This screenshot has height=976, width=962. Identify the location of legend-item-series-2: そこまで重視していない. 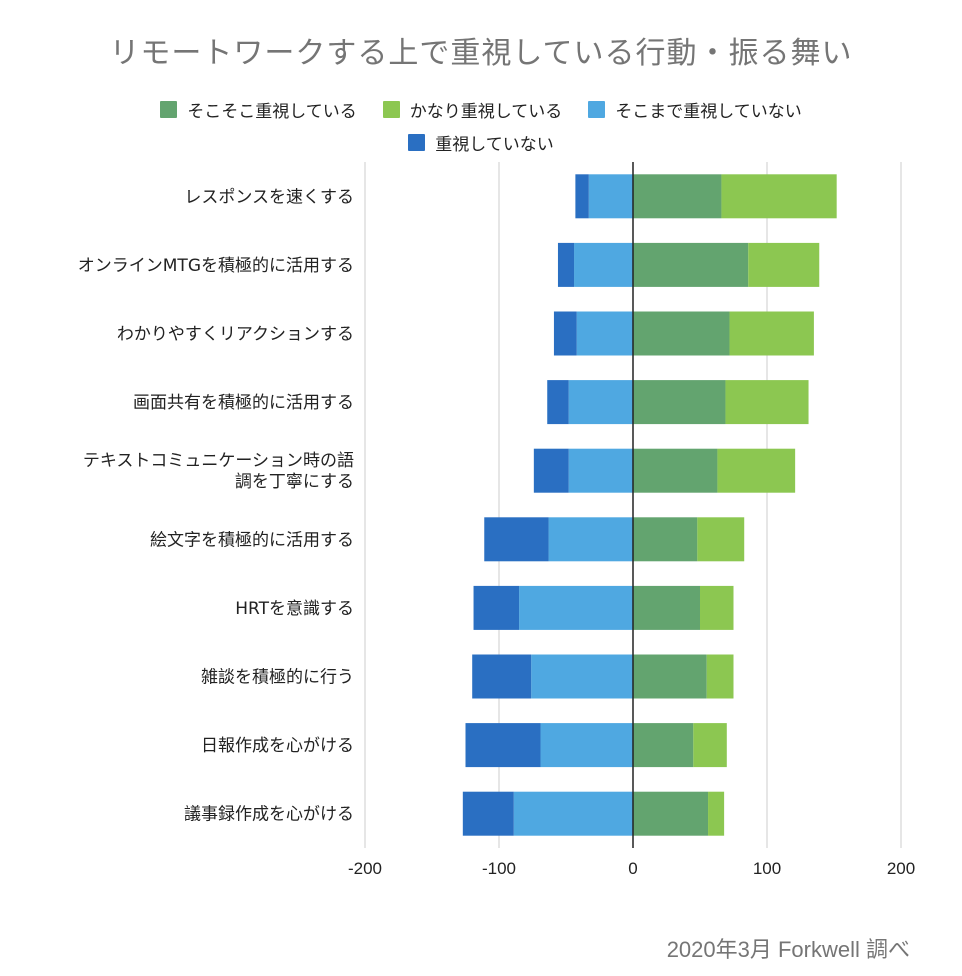
(695, 109).